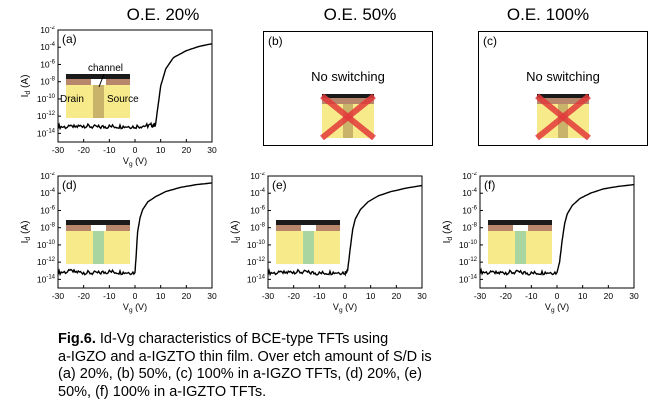  What do you see at coordinates (563, 88) in the screenshot?
I see `panel-c: (c) No switching` at bounding box center [563, 88].